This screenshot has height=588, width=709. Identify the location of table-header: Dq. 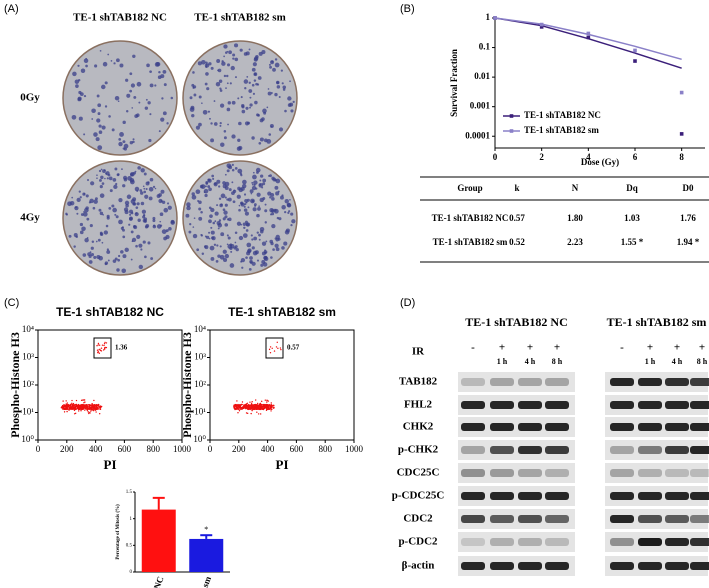
(632, 188).